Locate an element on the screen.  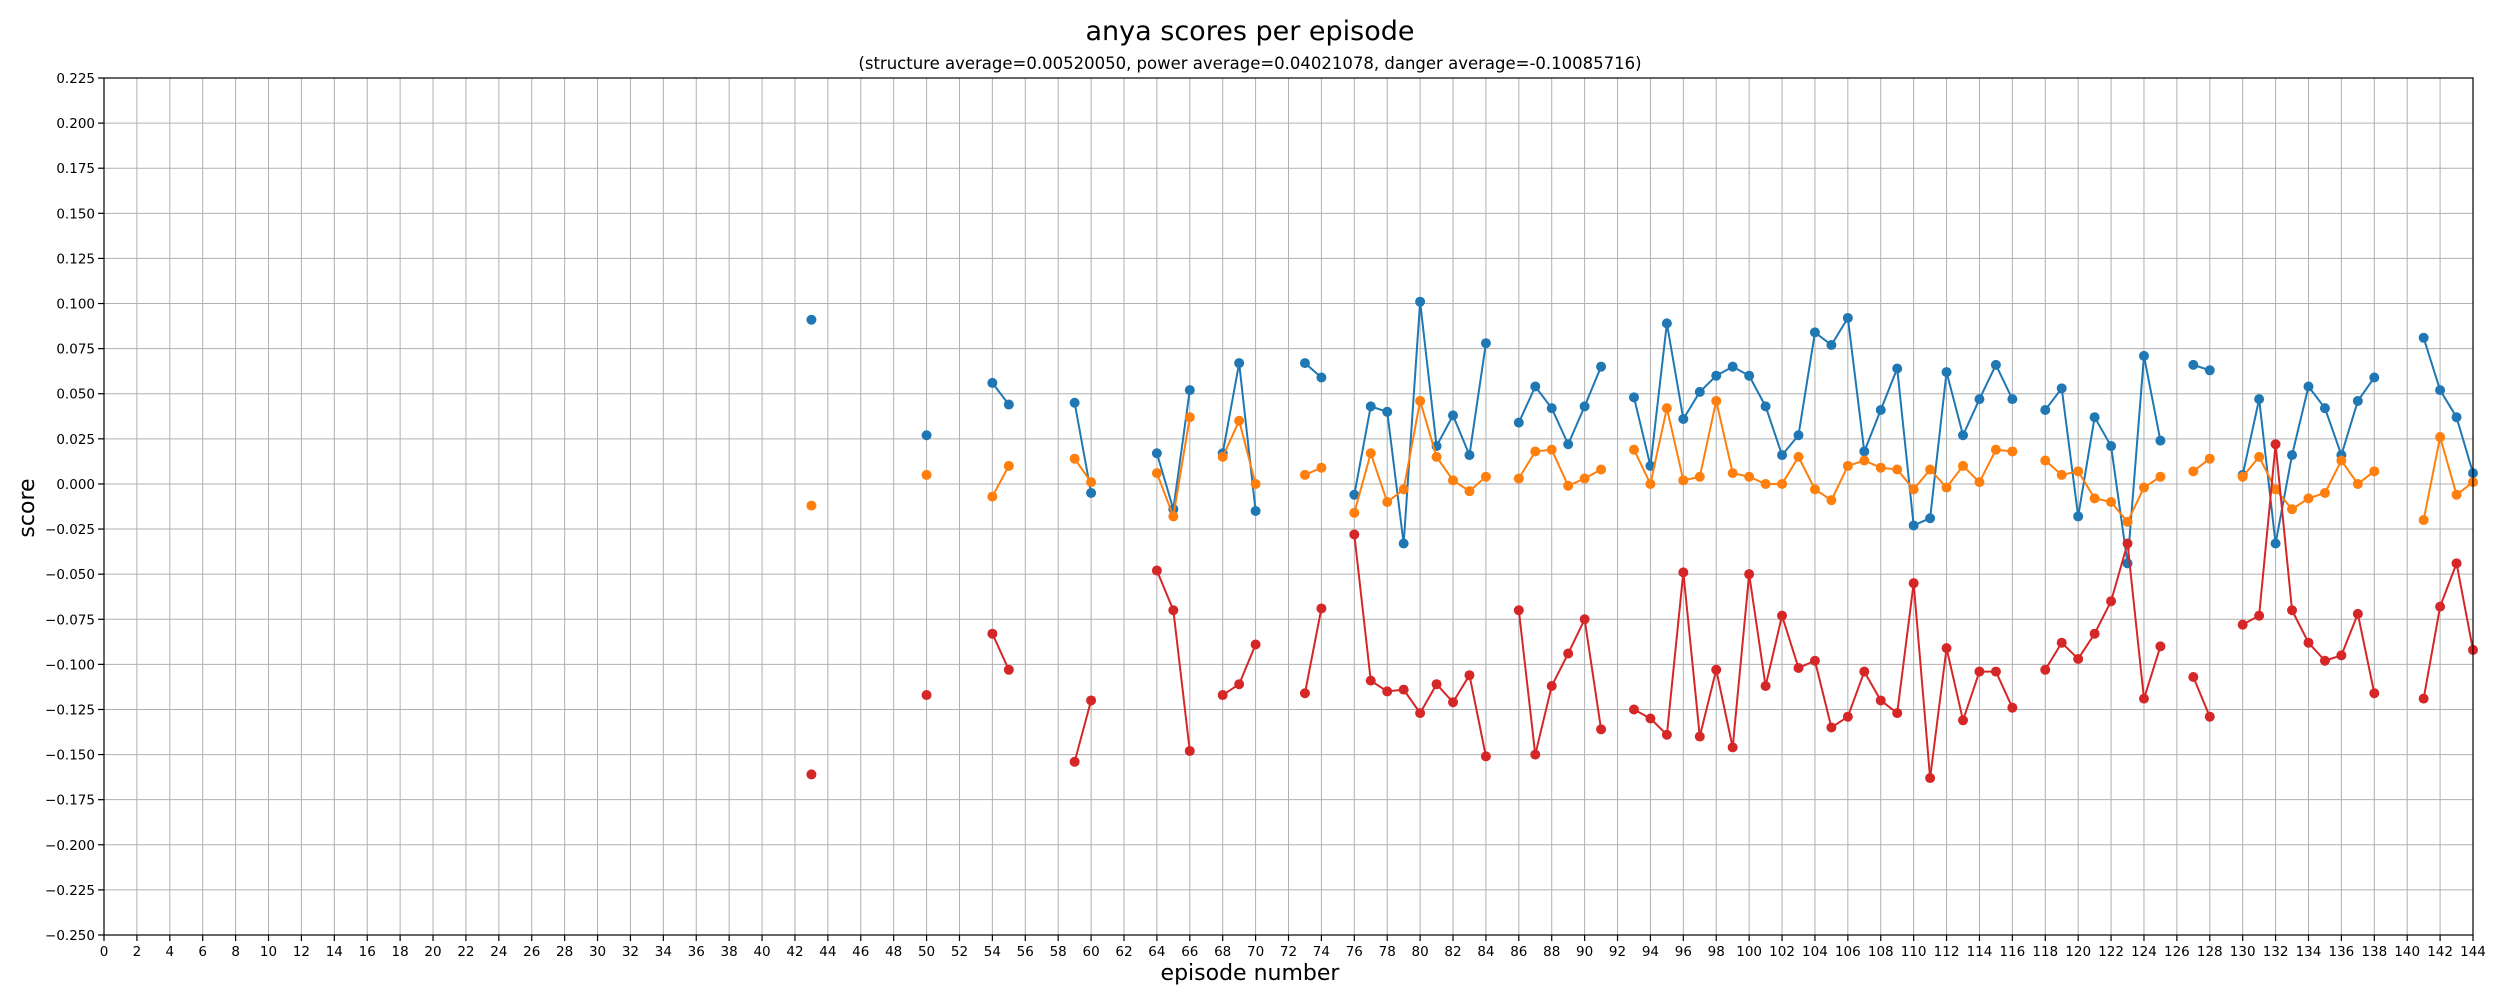
y-tick-label: −0.075 is located at coordinates (70, 620).